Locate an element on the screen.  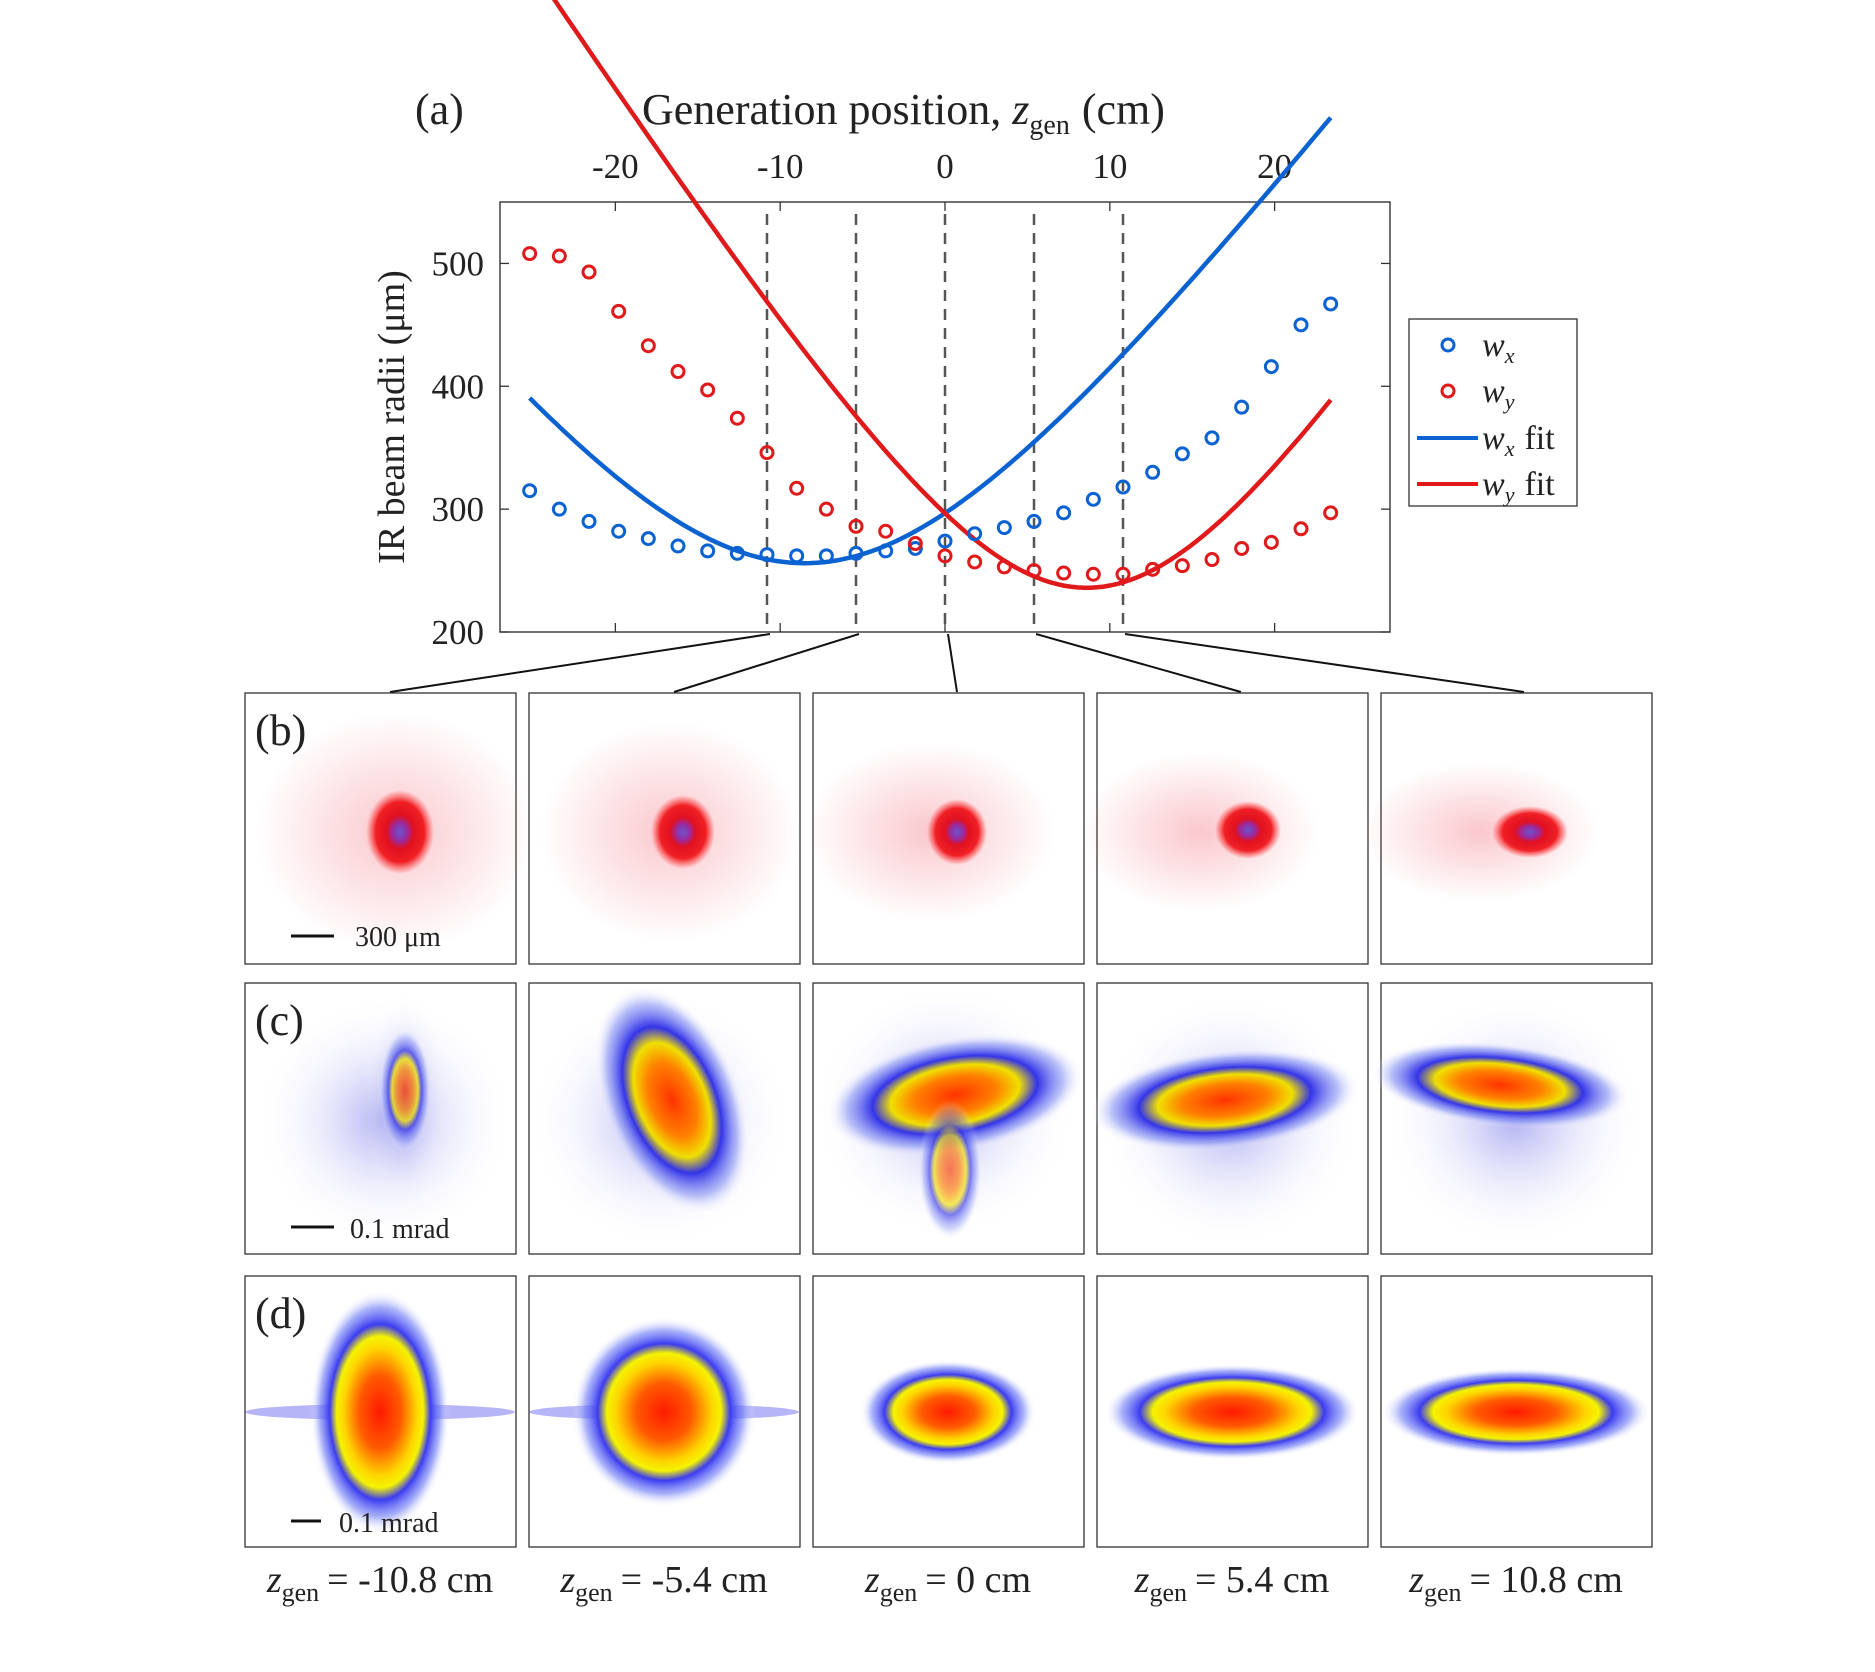
data-points is located at coordinates (930, 414).